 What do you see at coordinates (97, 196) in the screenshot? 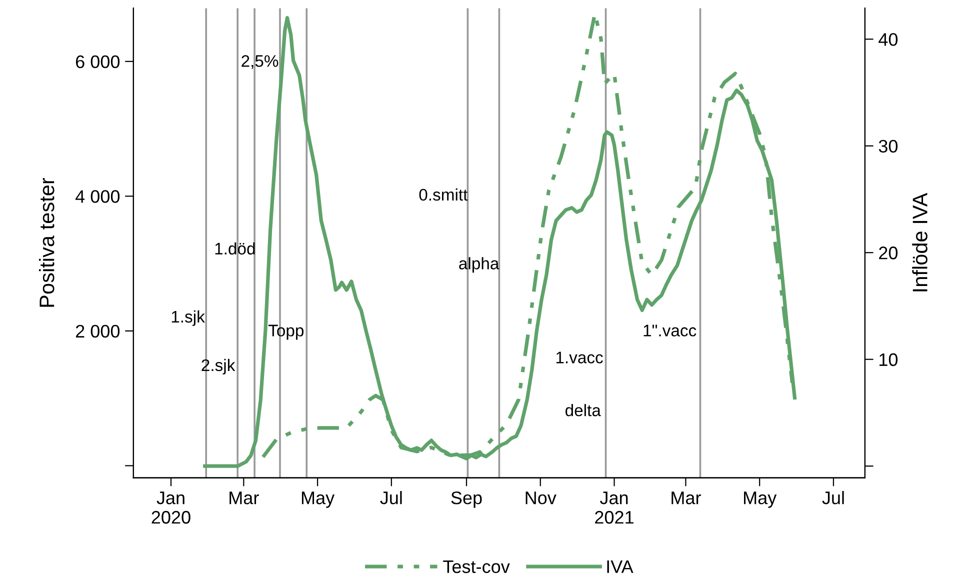
I see `y-tick-label: 4 000` at bounding box center [97, 196].